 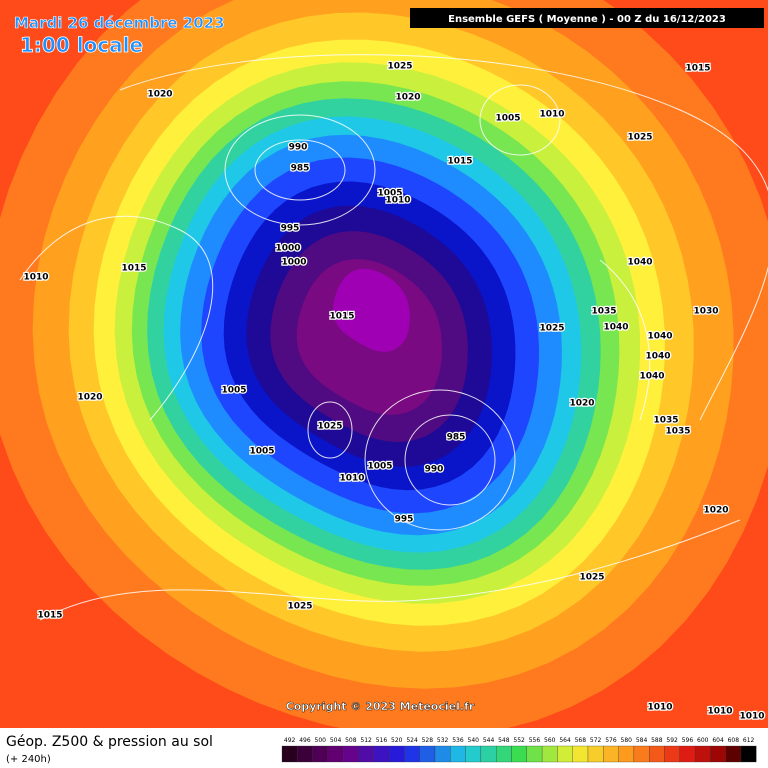 What do you see at coordinates (305, 740) in the screenshot?
I see `legend-value: 496` at bounding box center [305, 740].